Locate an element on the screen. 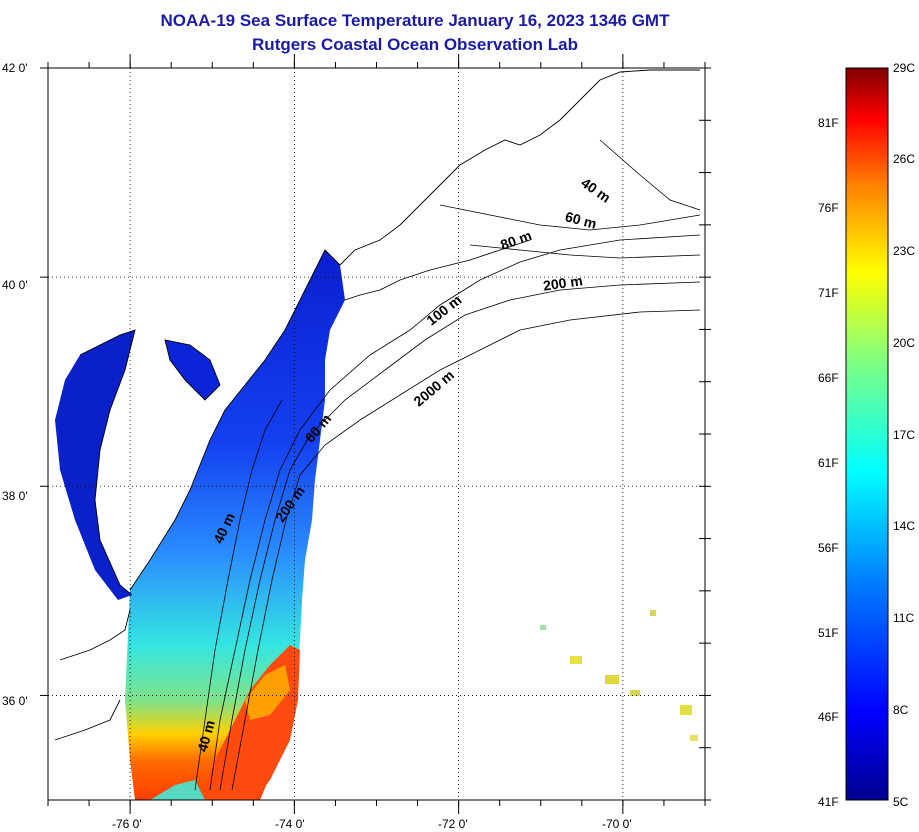 This screenshot has height=832, width=919. colorbar-c-label: 11C is located at coordinates (904, 618).